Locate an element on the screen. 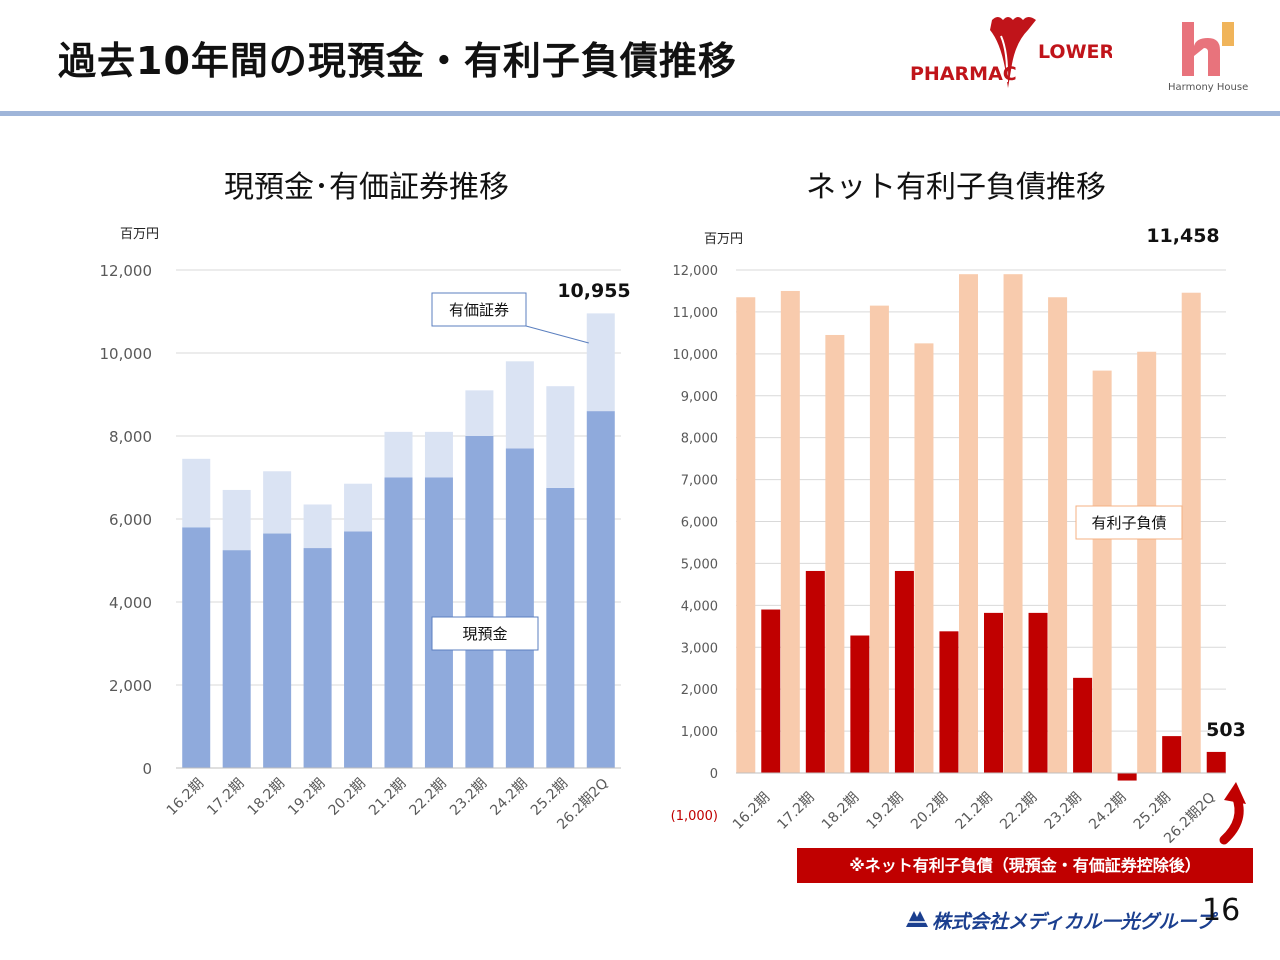 The width and height of the screenshot is (1280, 960). total-value-label: 10,955 is located at coordinates (593, 291).